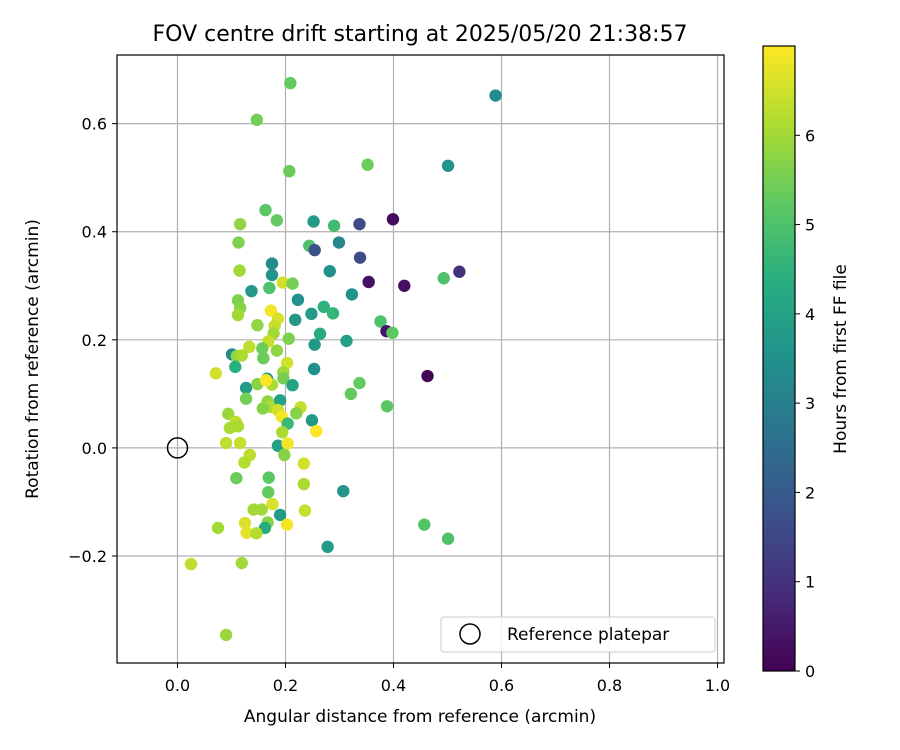  I want to click on x-tick-label: 0.4, so click(393, 685).